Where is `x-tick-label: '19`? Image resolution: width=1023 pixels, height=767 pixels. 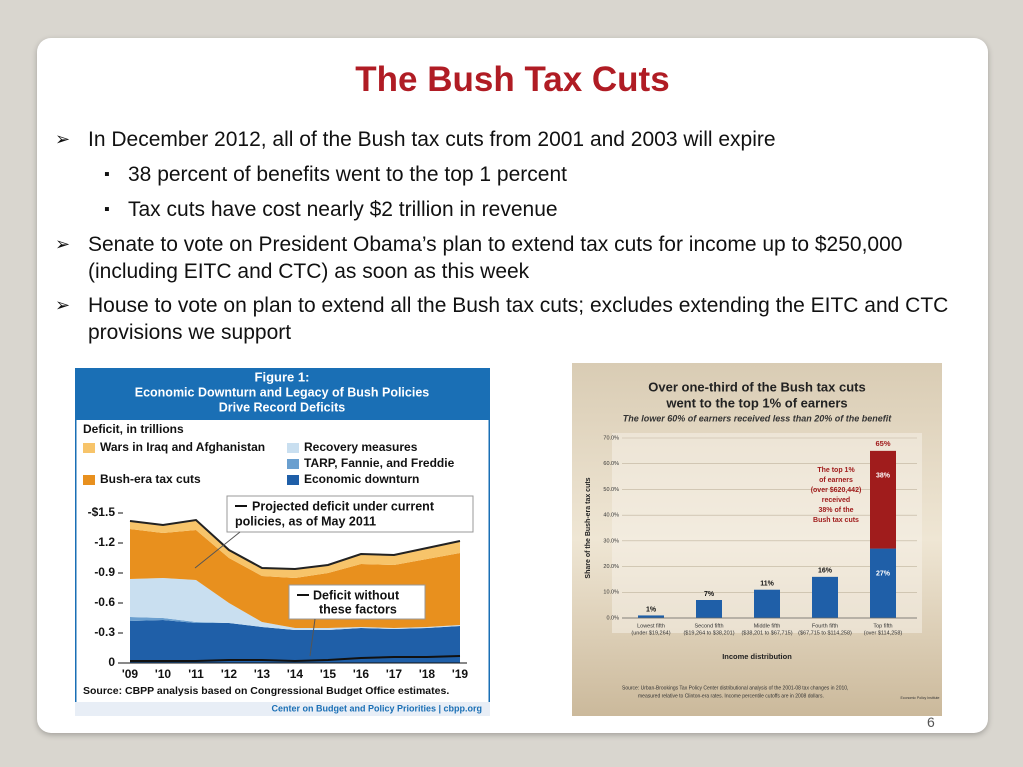
x-tick-label: '19 is located at coordinates (460, 674).